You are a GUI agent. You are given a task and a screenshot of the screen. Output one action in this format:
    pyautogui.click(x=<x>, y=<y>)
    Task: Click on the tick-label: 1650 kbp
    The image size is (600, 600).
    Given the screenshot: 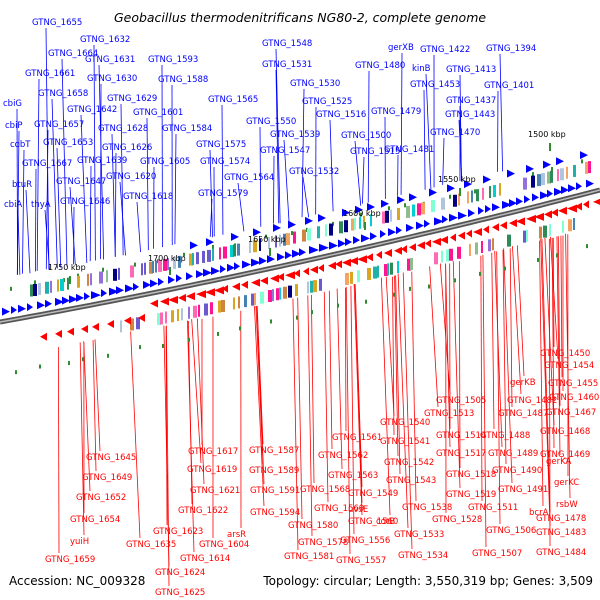 What is the action you would take?
    pyautogui.click(x=267, y=239)
    